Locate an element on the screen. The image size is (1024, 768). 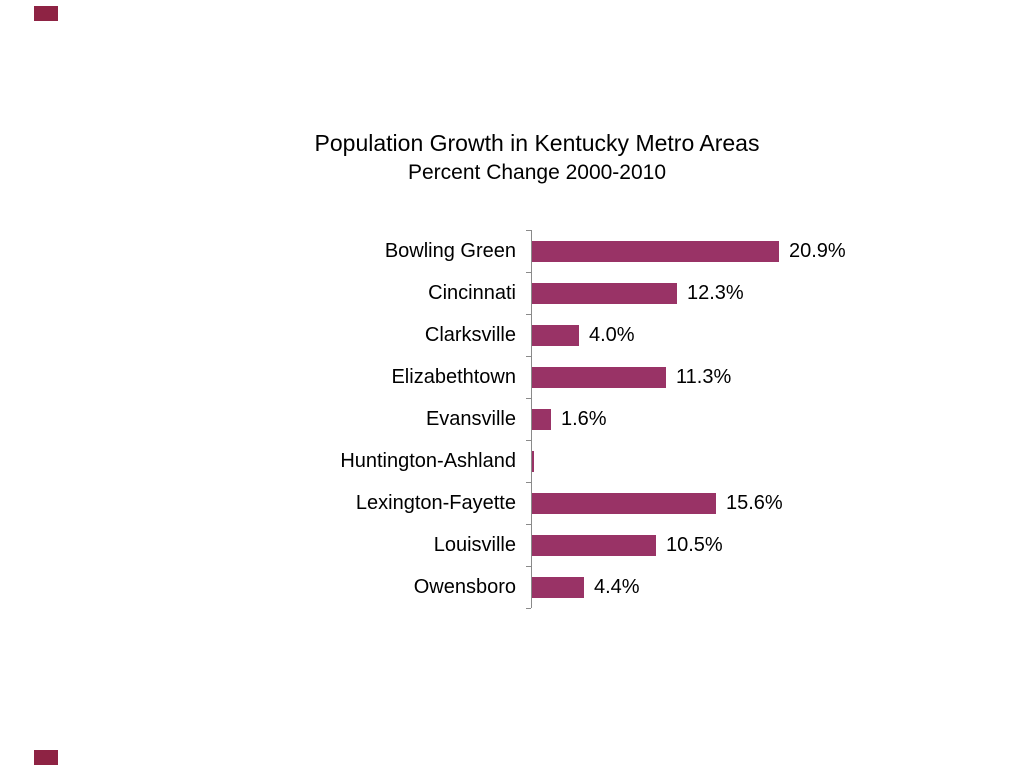
category-label: Cincinnati is located at coordinates (472, 292).